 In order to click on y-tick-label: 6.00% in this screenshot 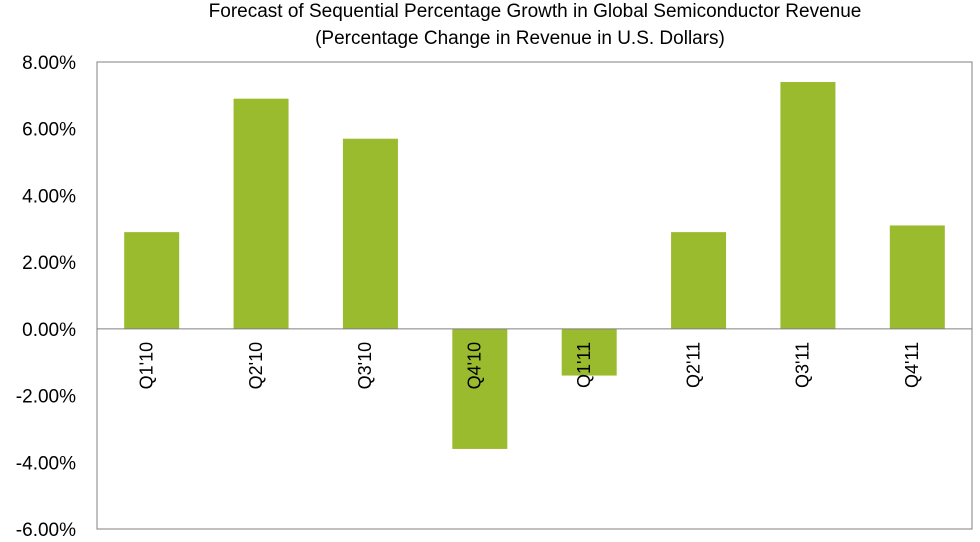, I will do `click(49, 130)`.